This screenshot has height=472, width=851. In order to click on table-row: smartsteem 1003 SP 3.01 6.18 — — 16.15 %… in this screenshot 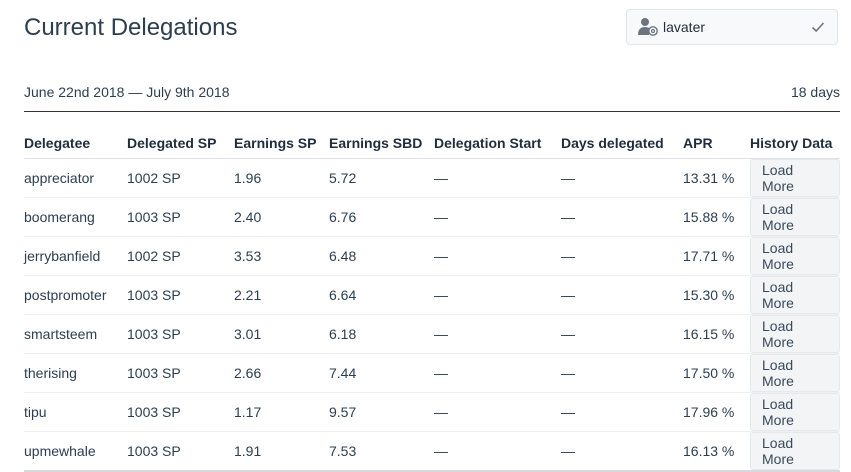, I will do `click(432, 334)`.